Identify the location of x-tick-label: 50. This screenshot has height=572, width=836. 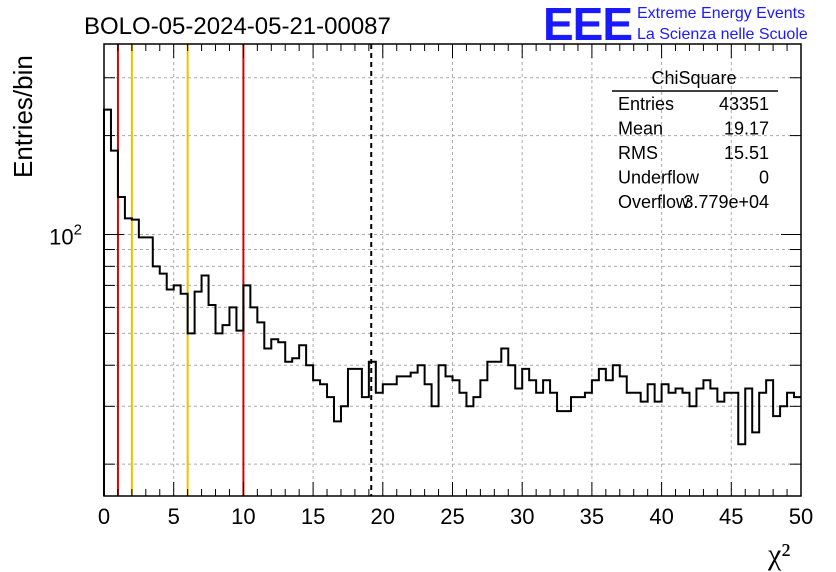
(801, 516).